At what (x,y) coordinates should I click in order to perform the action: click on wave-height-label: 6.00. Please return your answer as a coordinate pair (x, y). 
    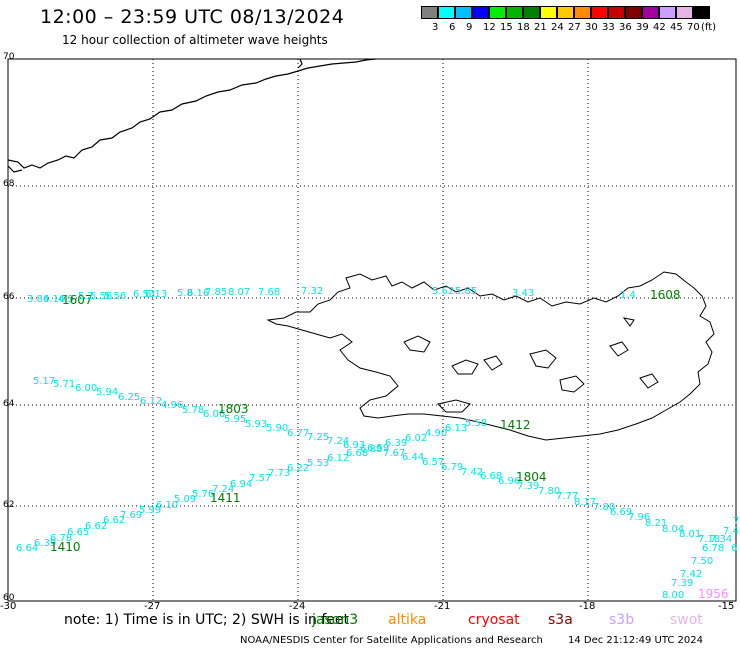
    Looking at the image, I should click on (86, 388).